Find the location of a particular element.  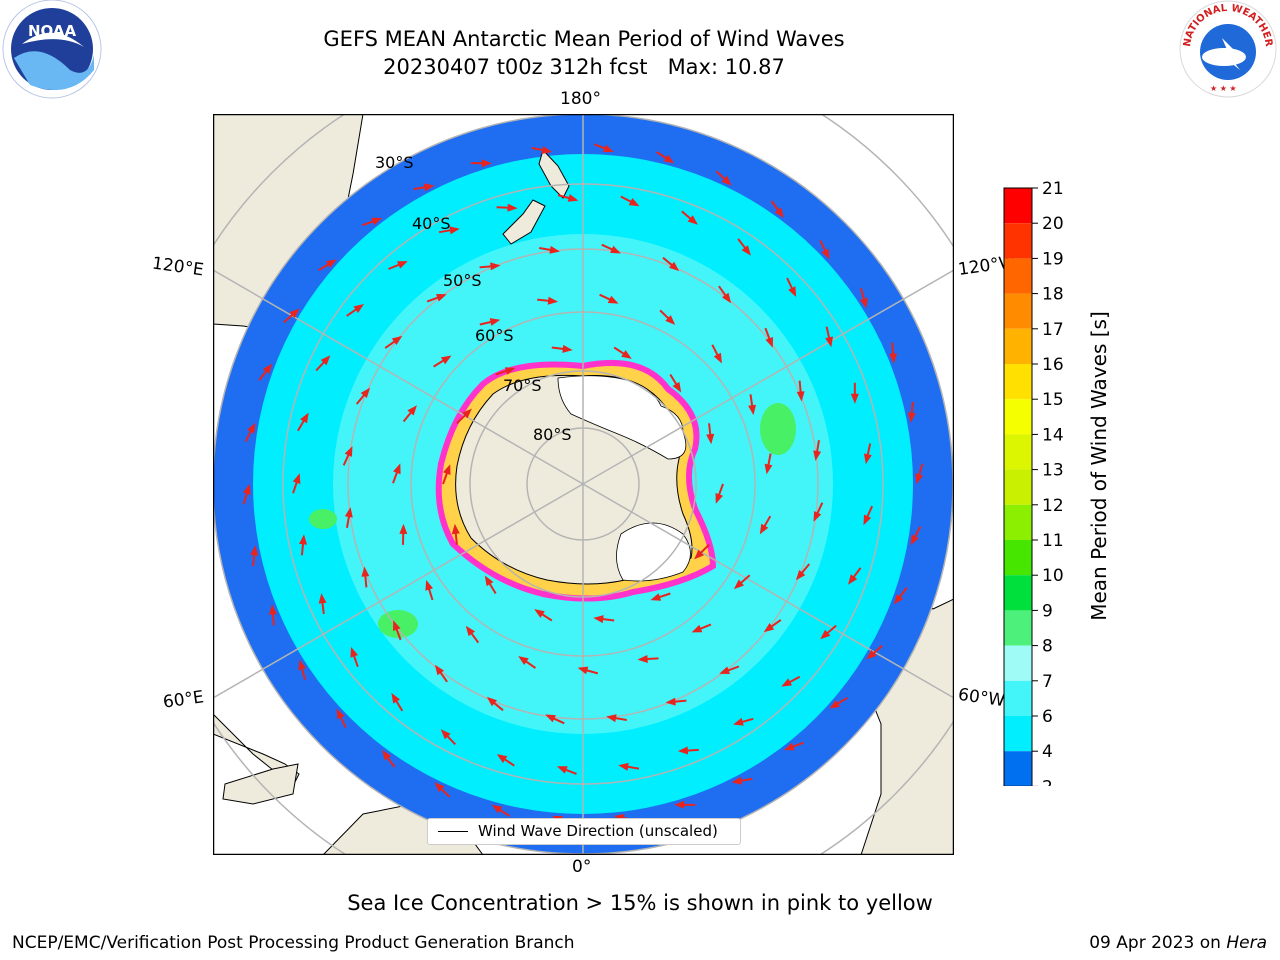

colorbar-tick-label: 2 is located at coordinates (1047, 781).